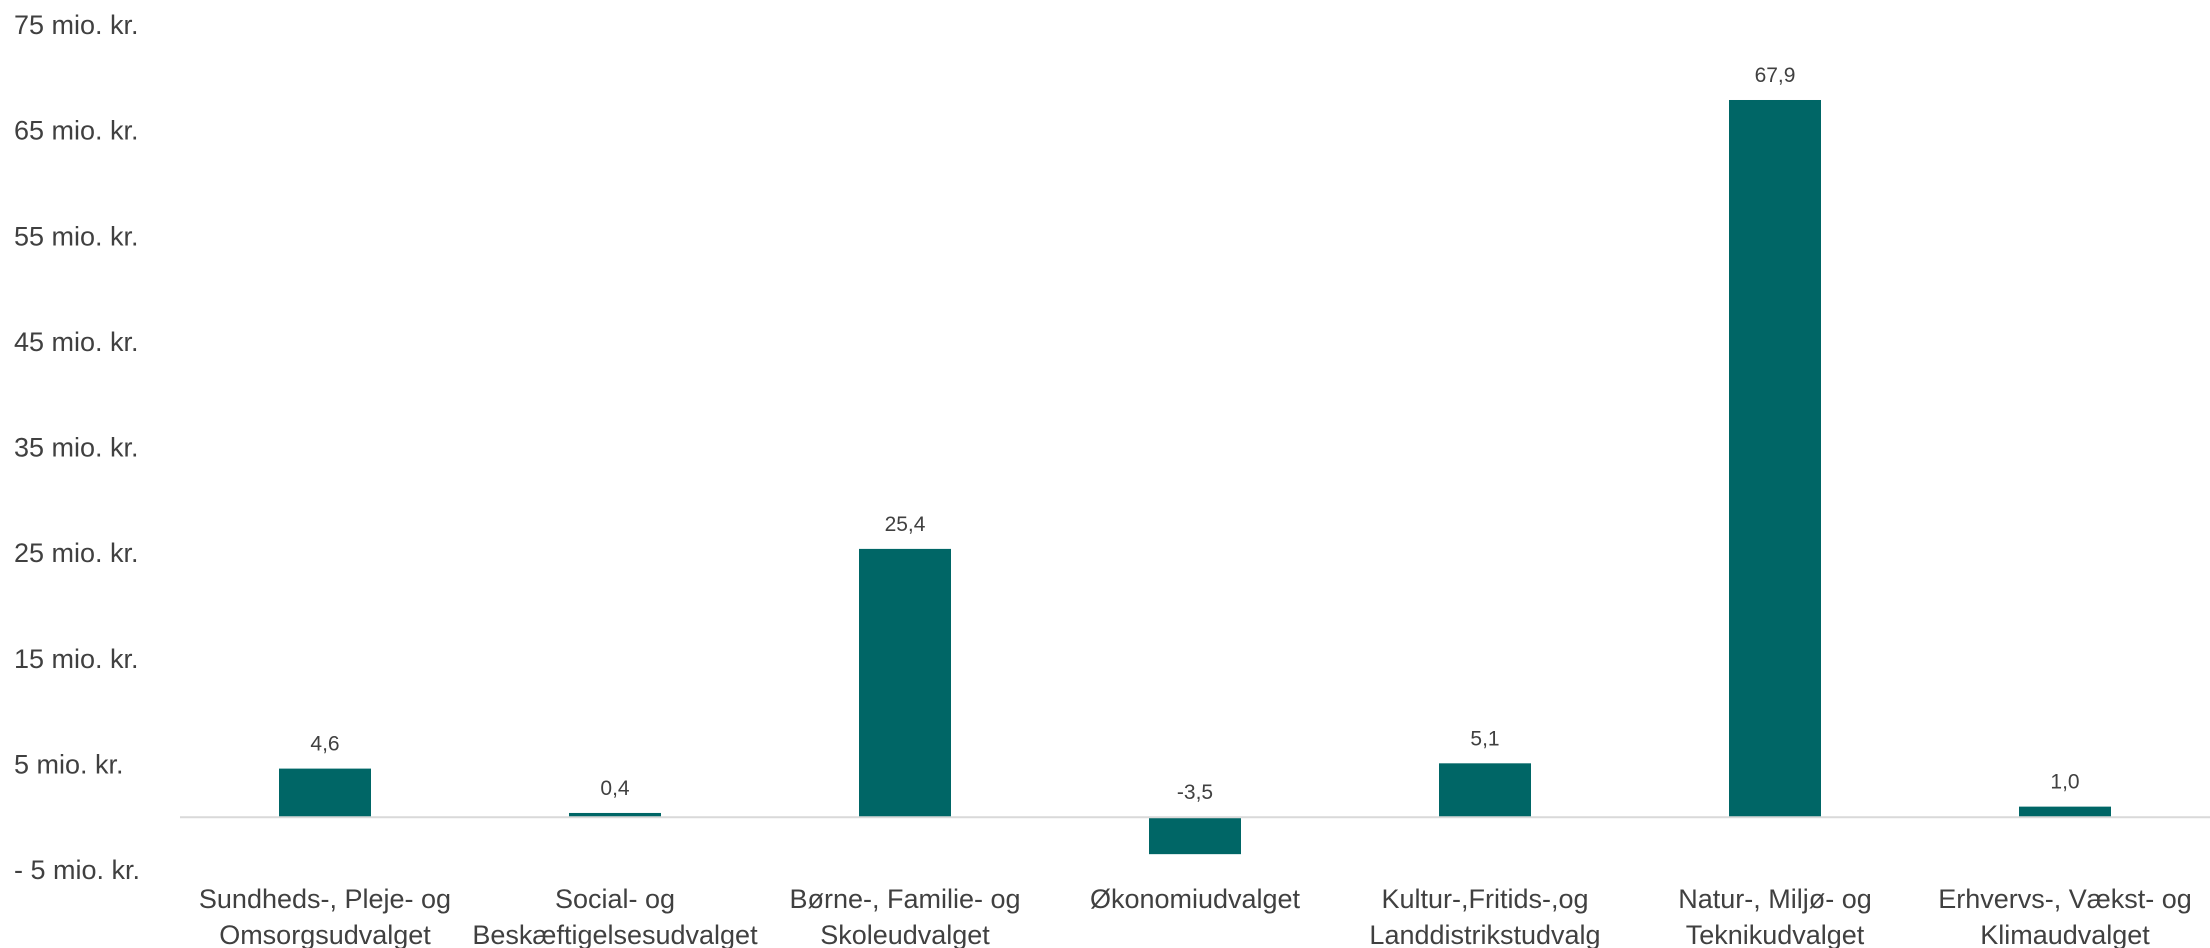 The width and height of the screenshot is (2210, 948). What do you see at coordinates (76, 236) in the screenshot?
I see `y-tick-label: 55 mio. kr.` at bounding box center [76, 236].